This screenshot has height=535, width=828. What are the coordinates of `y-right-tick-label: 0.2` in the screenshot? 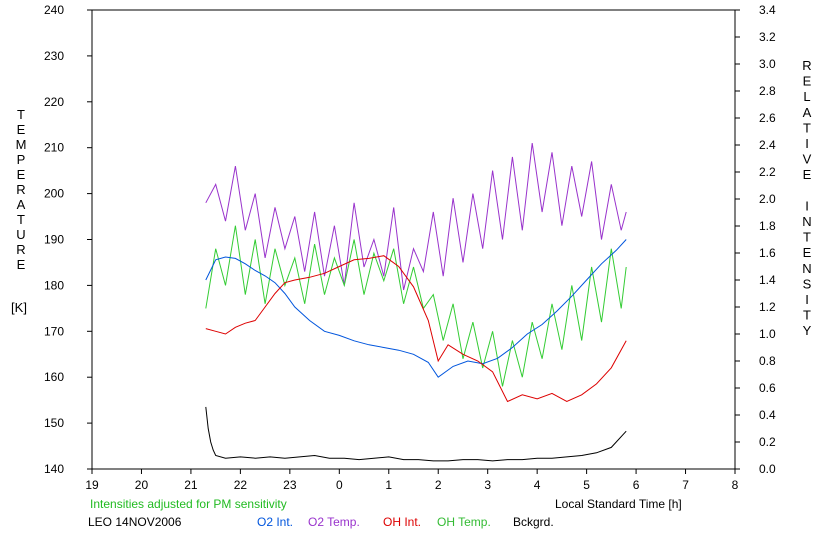 It's located at (767, 442).